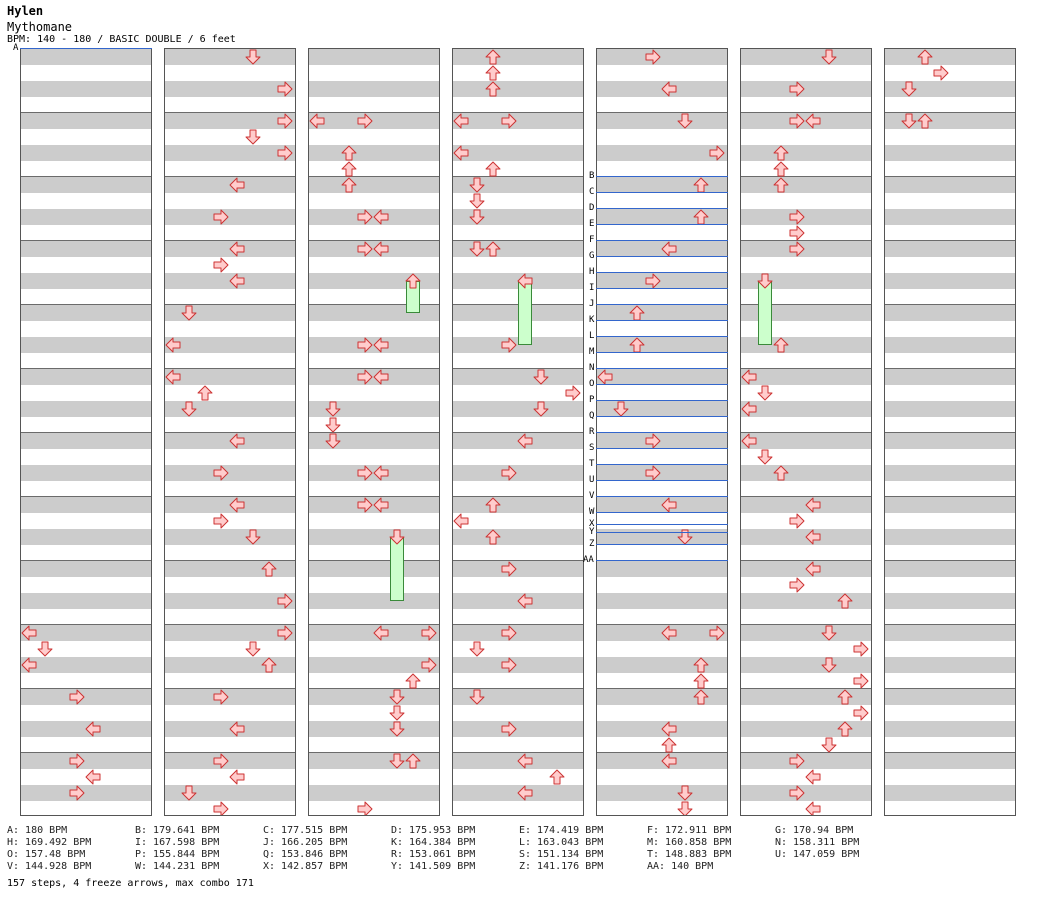 The width and height of the screenshot is (1040, 912). What do you see at coordinates (592, 464) in the screenshot?
I see `bpm-change-label: T` at bounding box center [592, 464].